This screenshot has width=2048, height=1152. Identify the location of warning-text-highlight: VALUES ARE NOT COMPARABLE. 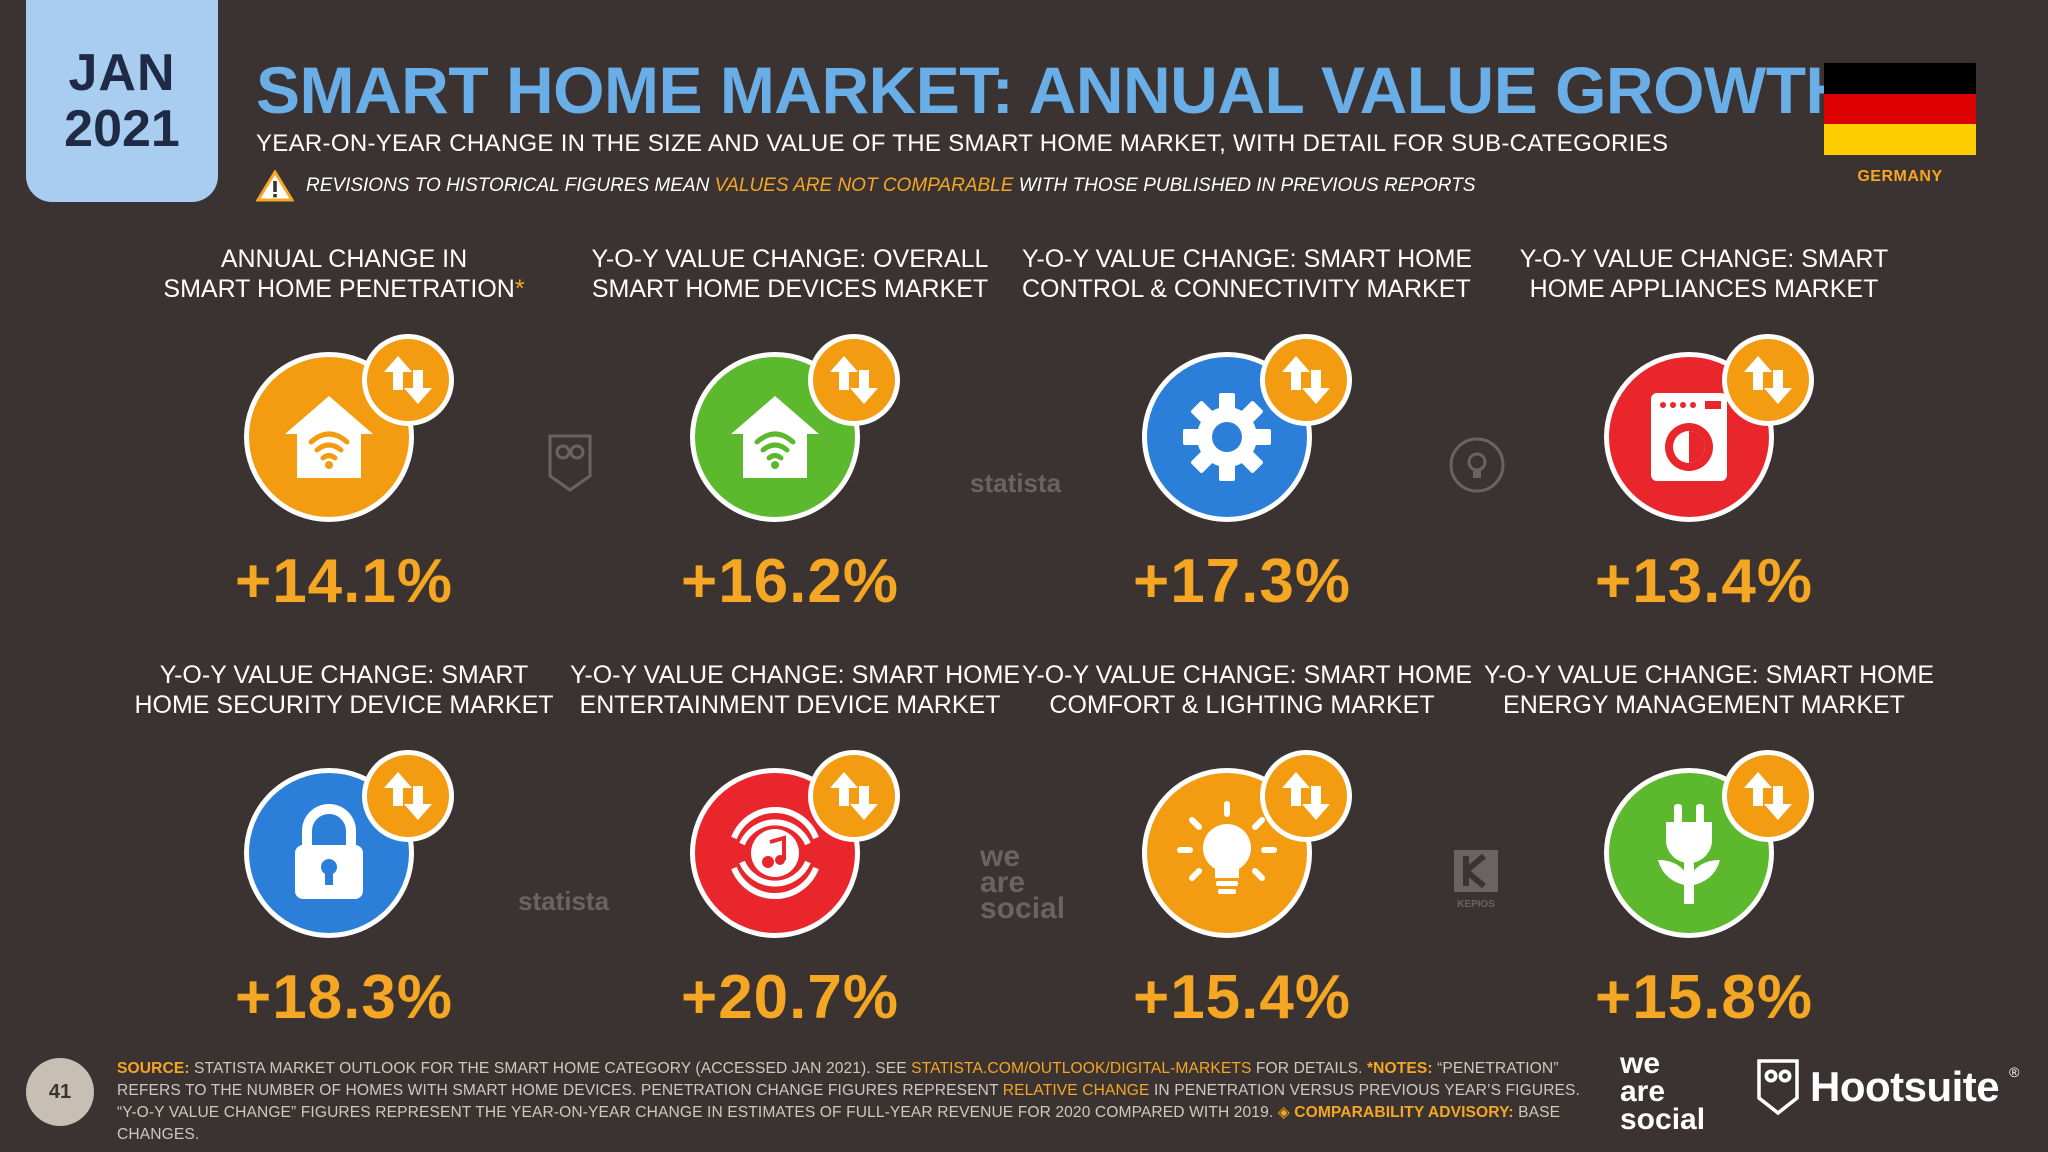
(864, 185).